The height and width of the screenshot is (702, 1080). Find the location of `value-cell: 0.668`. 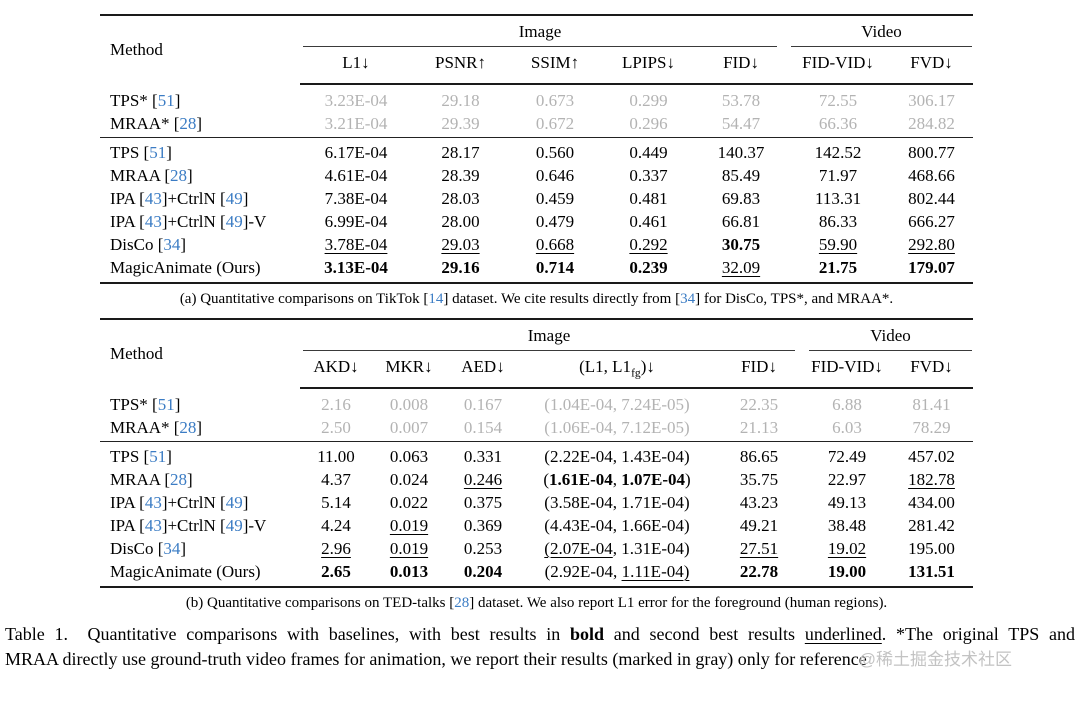

value-cell: 0.668 is located at coordinates (555, 244).